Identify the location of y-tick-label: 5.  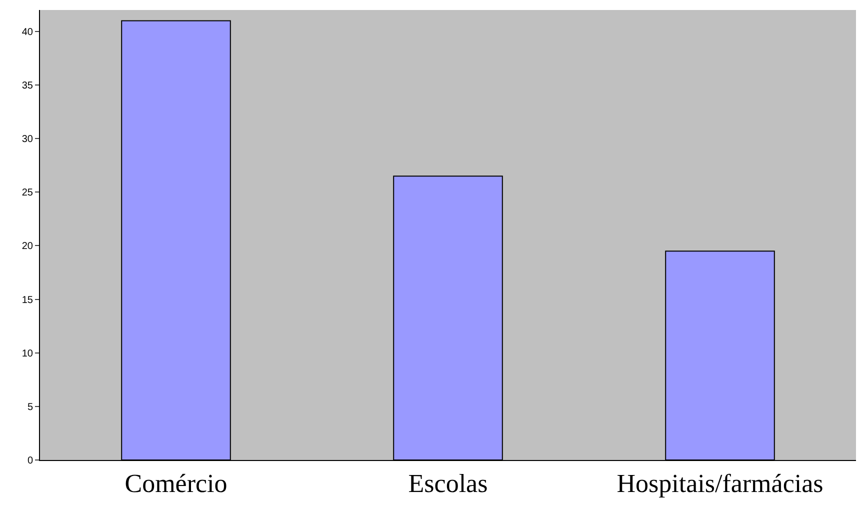
(30, 407).